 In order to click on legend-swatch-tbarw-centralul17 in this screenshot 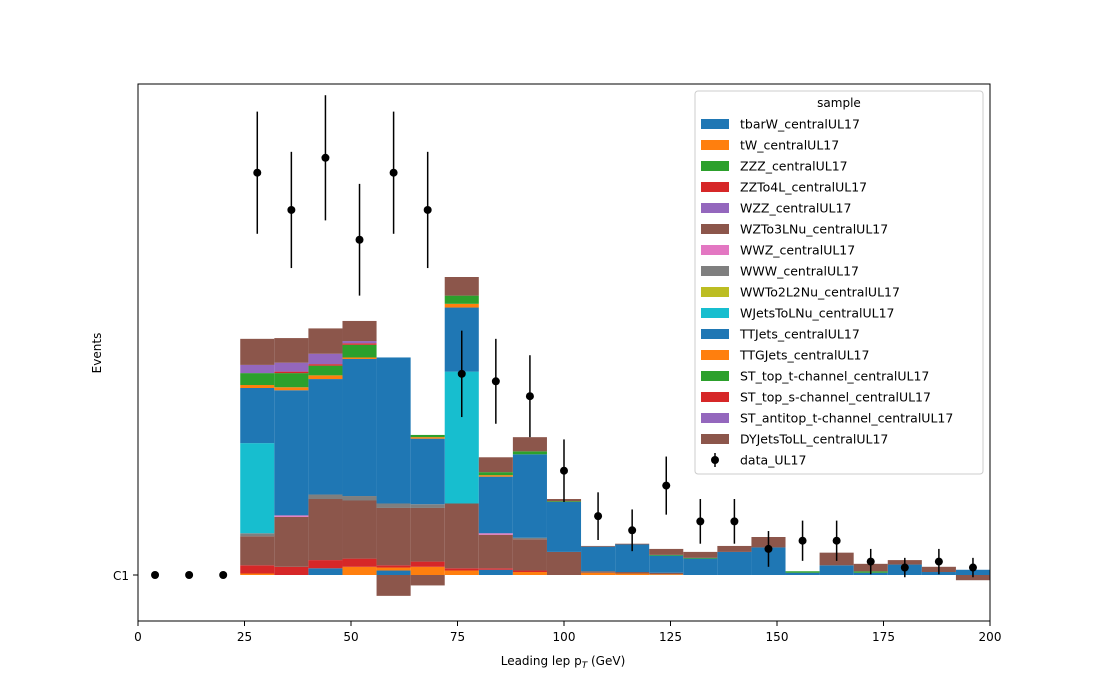, I will do `click(715, 124)`.